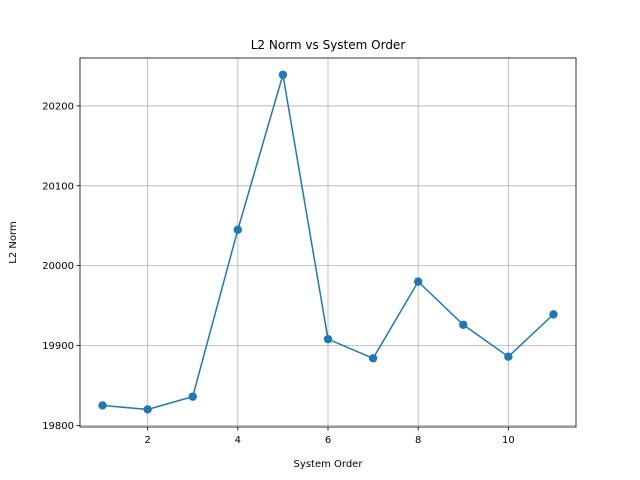 This screenshot has width=640, height=480. I want to click on chart-title: L2 Norm vs System Order, so click(328, 45).